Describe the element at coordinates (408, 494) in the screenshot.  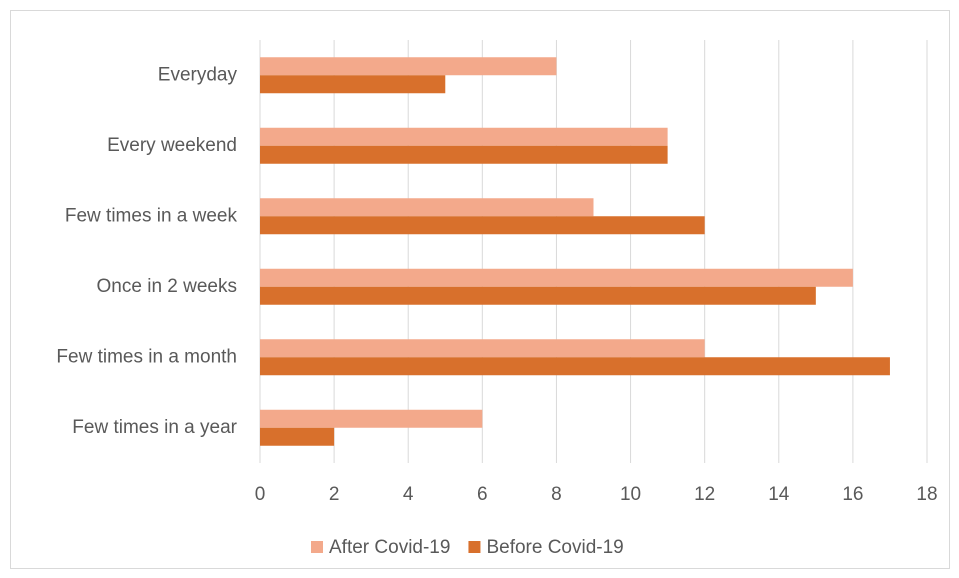
I see `x-tick-label: 4` at that location.